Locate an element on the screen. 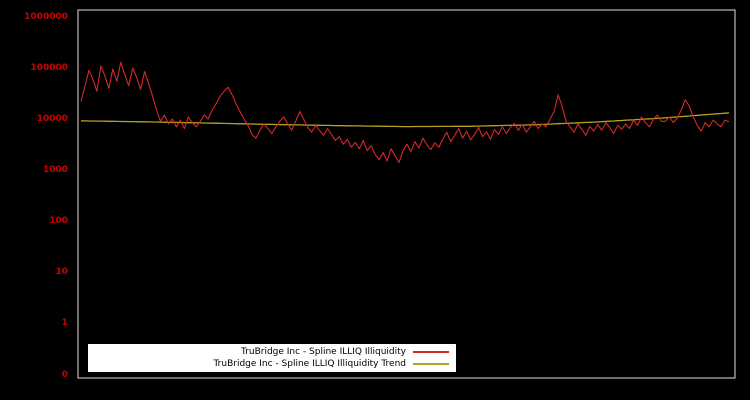 The height and width of the screenshot is (400, 750). y-axis-label: 10000 is located at coordinates (52, 119).